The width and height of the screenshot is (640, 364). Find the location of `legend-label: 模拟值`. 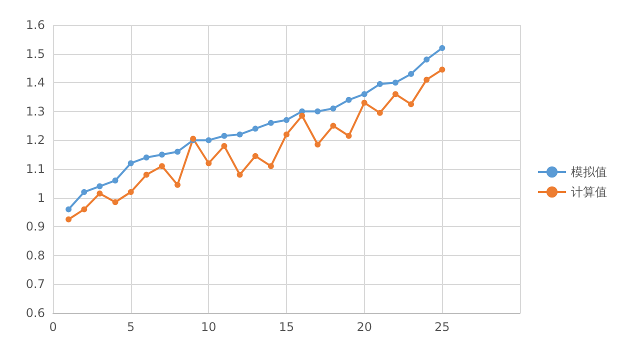

legend-label: 模拟值 is located at coordinates (589, 172).